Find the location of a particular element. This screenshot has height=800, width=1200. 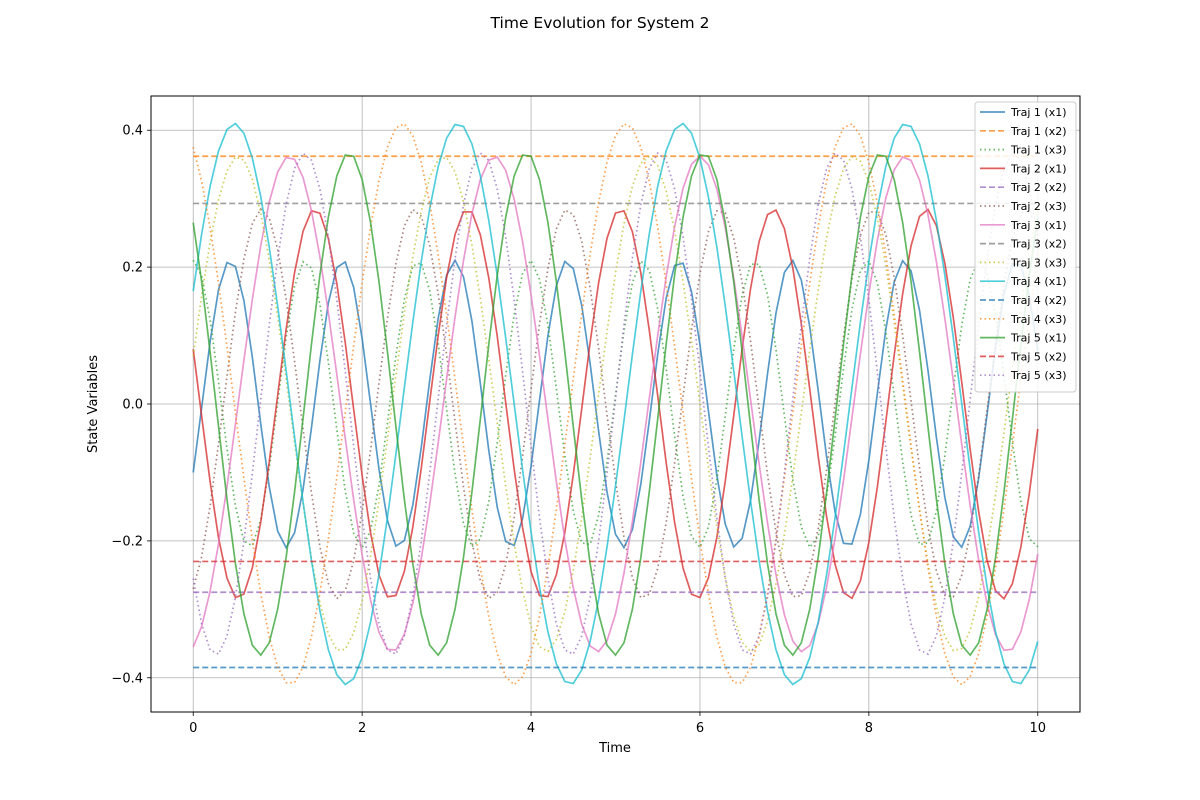

y-tick-label: 0.4 is located at coordinates (132, 131).